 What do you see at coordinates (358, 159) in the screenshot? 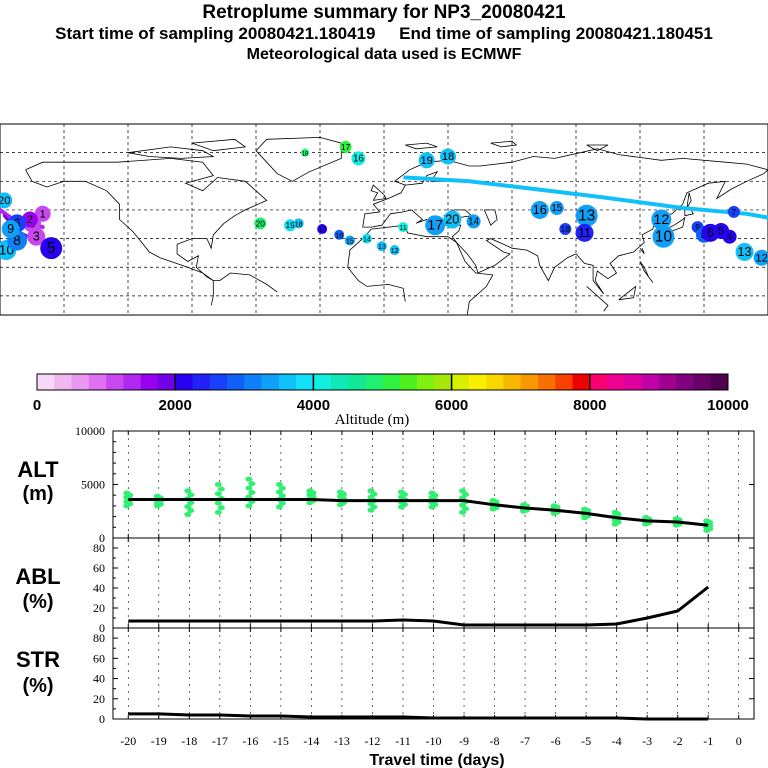
I see `plume-point-label: 16` at bounding box center [358, 159].